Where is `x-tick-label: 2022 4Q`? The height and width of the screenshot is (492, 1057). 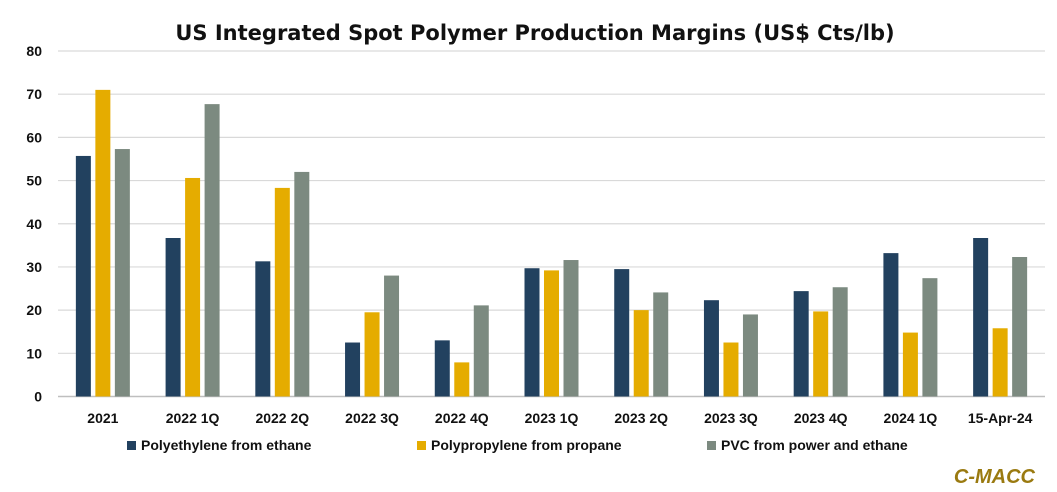
x-tick-label: 2022 4Q is located at coordinates (462, 418).